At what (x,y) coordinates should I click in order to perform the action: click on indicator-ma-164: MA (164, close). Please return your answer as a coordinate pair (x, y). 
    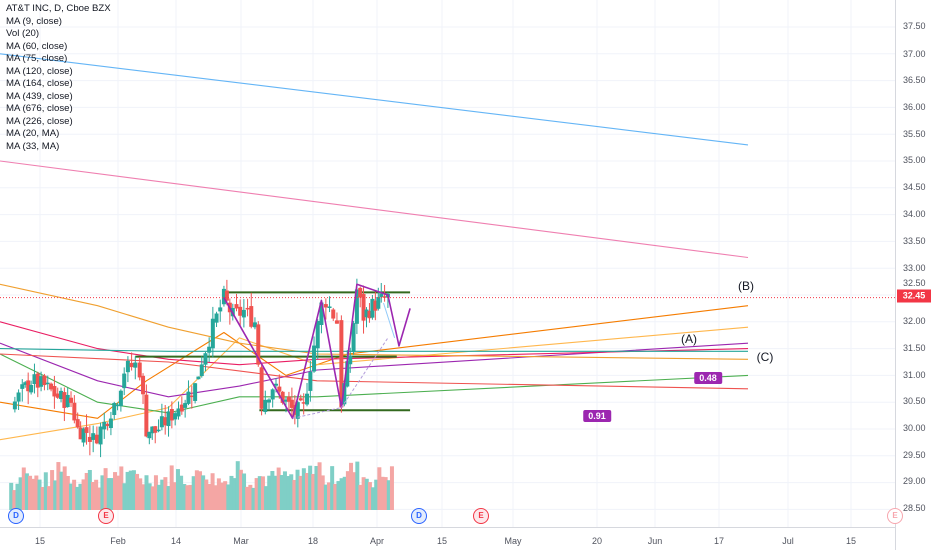
    Looking at the image, I should click on (39, 83).